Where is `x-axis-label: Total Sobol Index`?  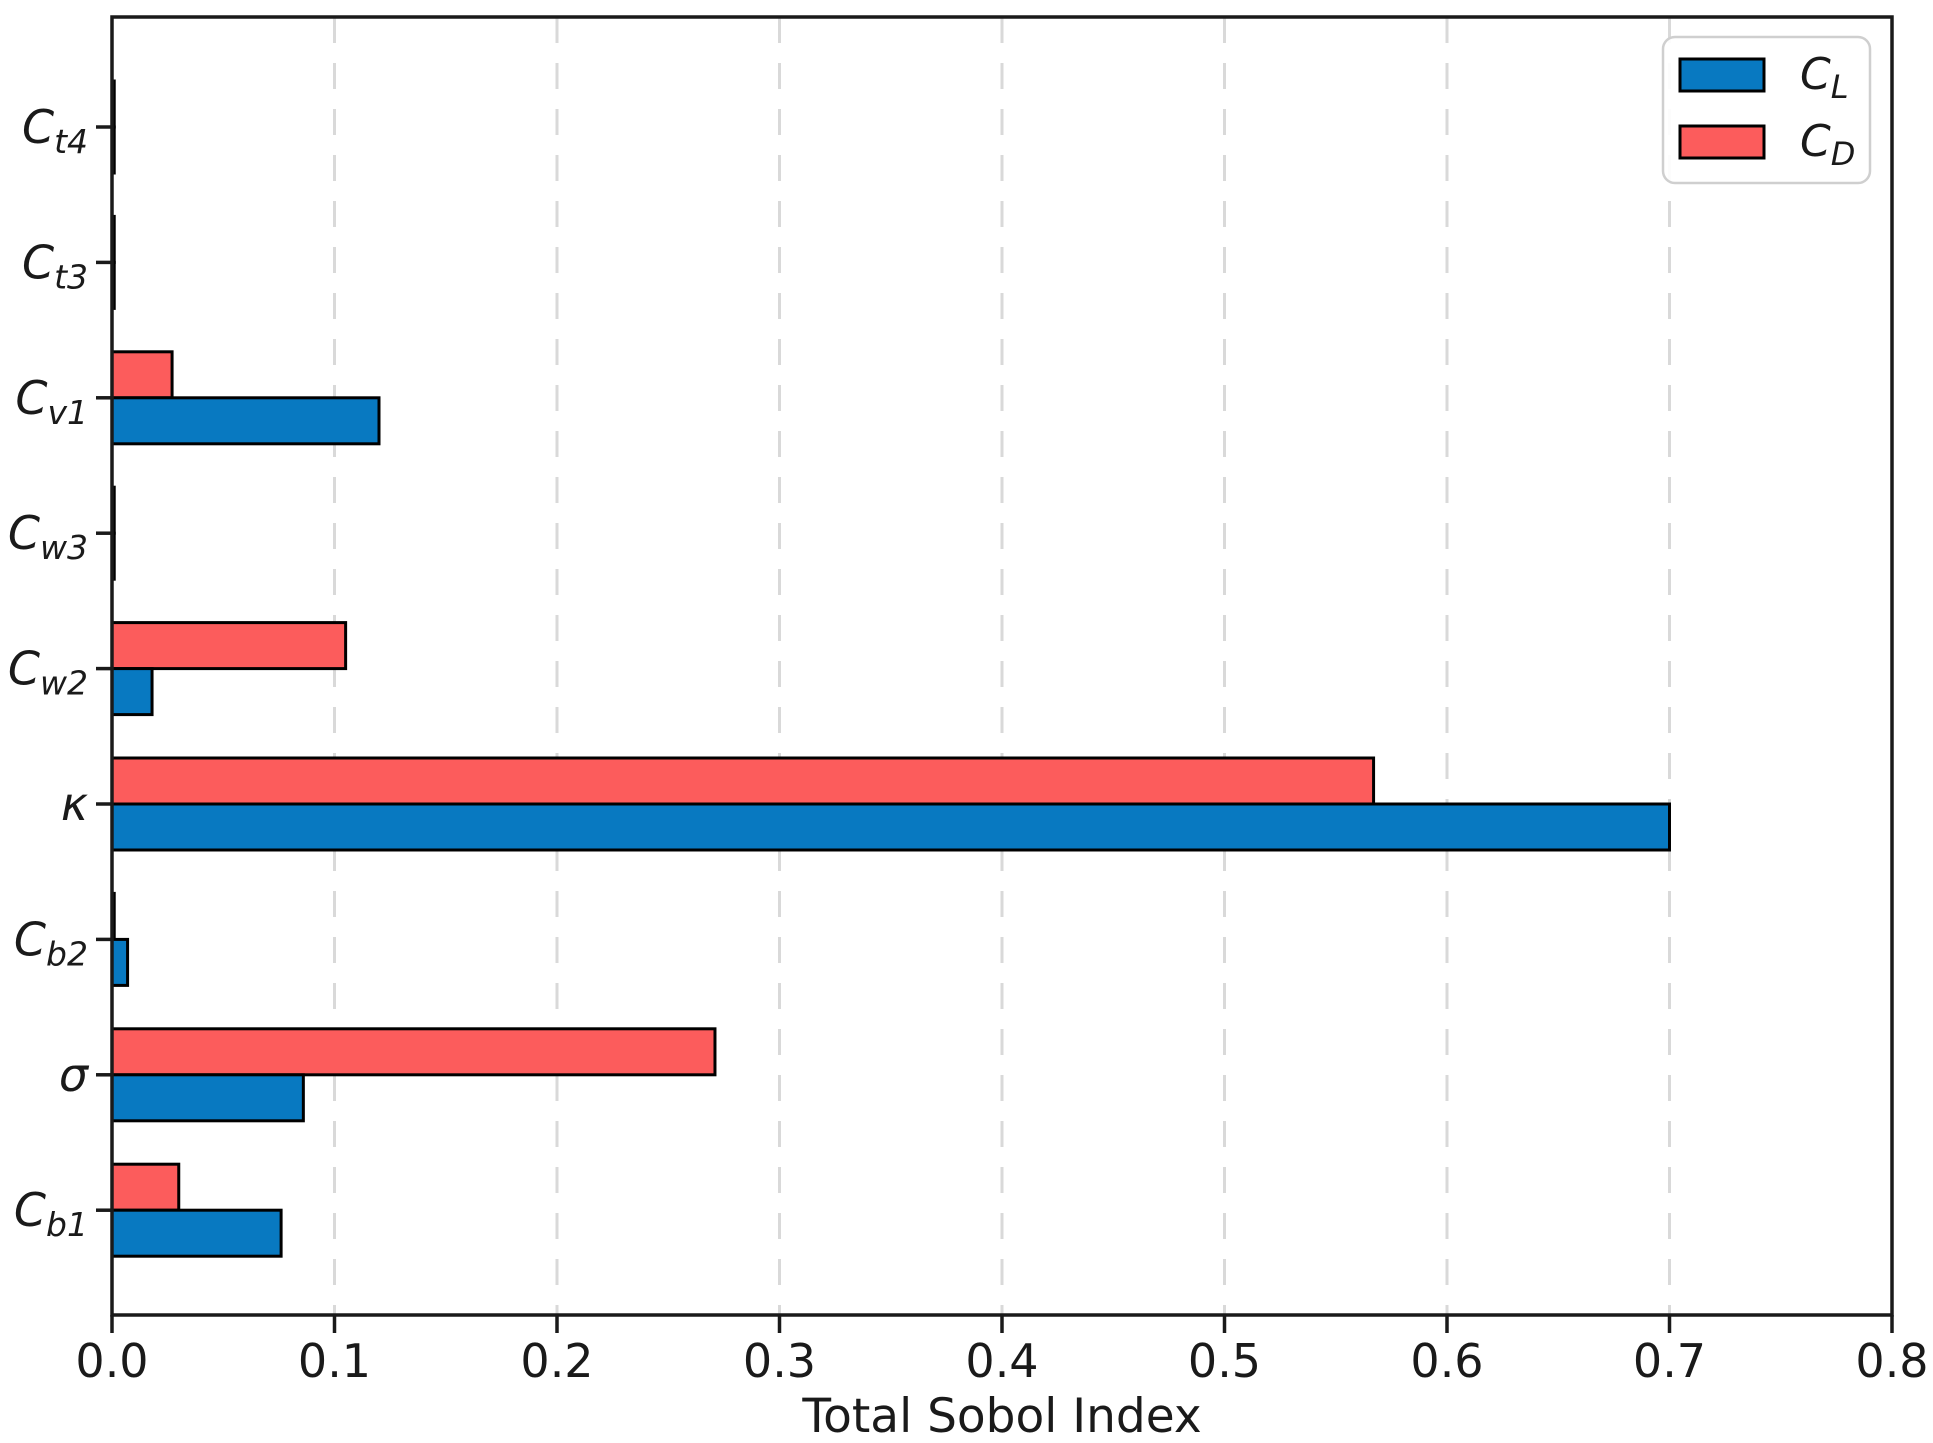 x-axis-label: Total Sobol Index is located at coordinates (1001, 1414).